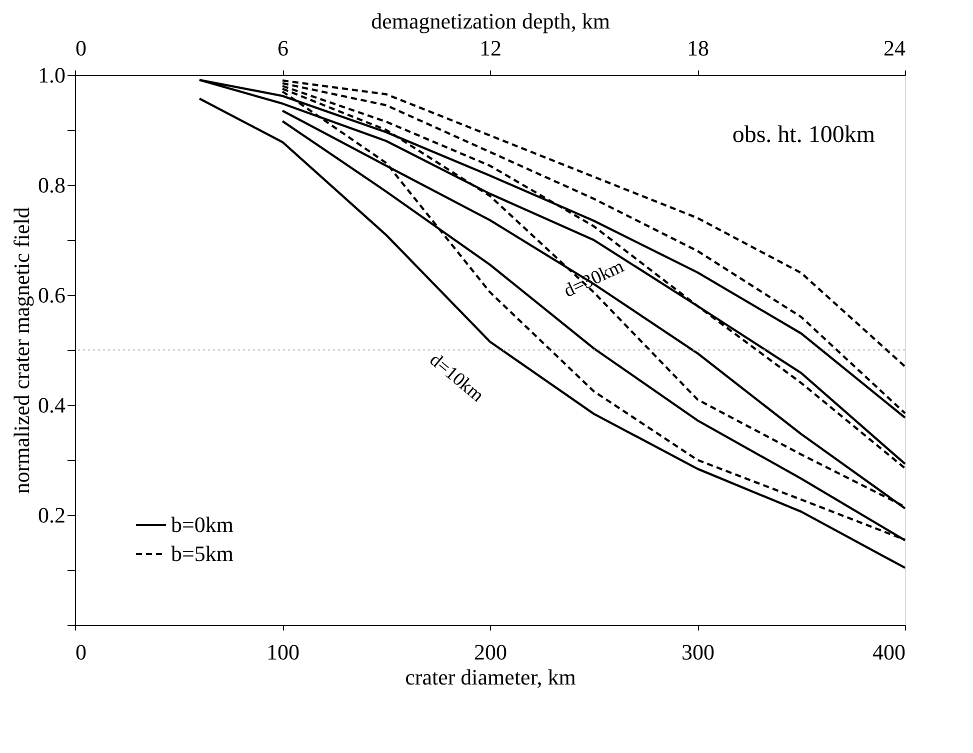 The image size is (973, 753). What do you see at coordinates (283, 48) in the screenshot?
I see `x2-tick-label: 6` at bounding box center [283, 48].